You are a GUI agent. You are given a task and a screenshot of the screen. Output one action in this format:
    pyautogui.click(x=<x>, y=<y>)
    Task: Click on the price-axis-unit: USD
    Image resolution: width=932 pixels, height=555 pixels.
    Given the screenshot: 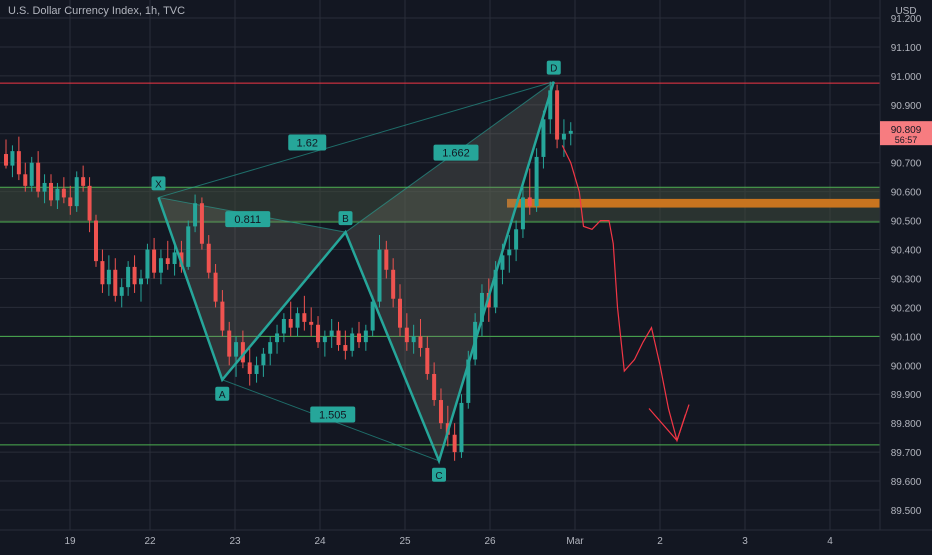 What is the action you would take?
    pyautogui.click(x=905, y=11)
    